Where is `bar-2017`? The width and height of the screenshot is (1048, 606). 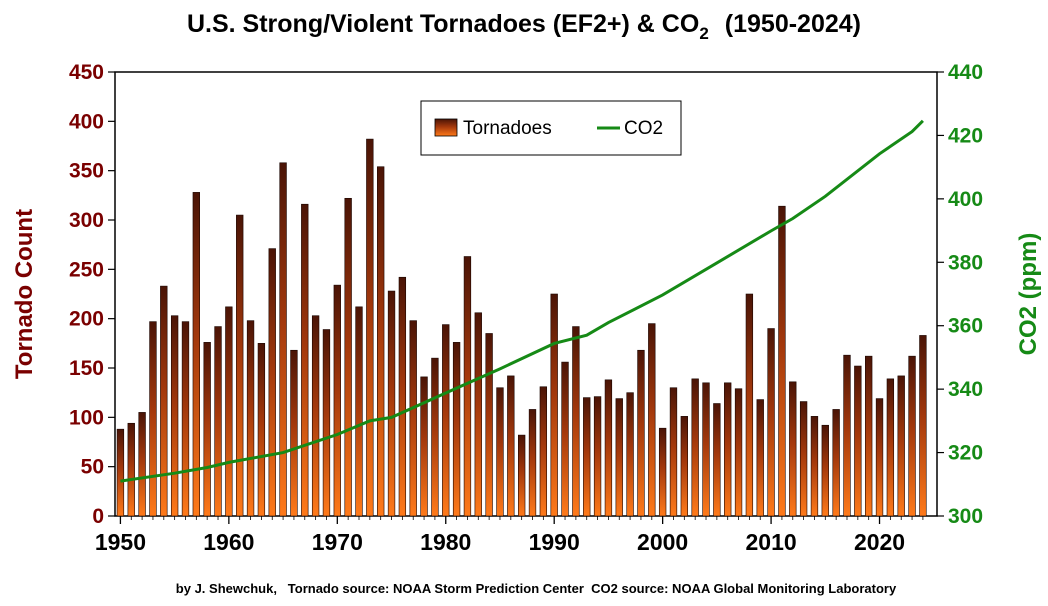
bar-2017 is located at coordinates (847, 435).